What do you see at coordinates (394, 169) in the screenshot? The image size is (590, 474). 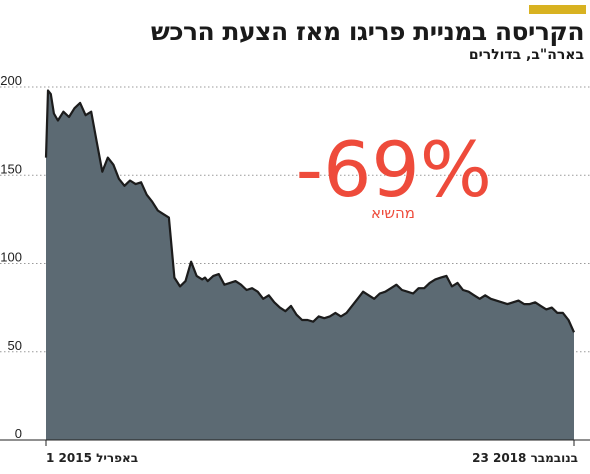 I see `decline-percentage: -69%` at bounding box center [394, 169].